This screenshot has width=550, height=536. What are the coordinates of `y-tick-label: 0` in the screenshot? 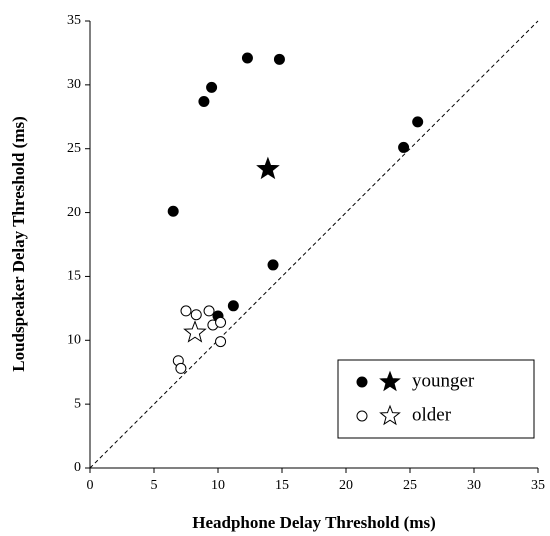 It's located at (77, 467).